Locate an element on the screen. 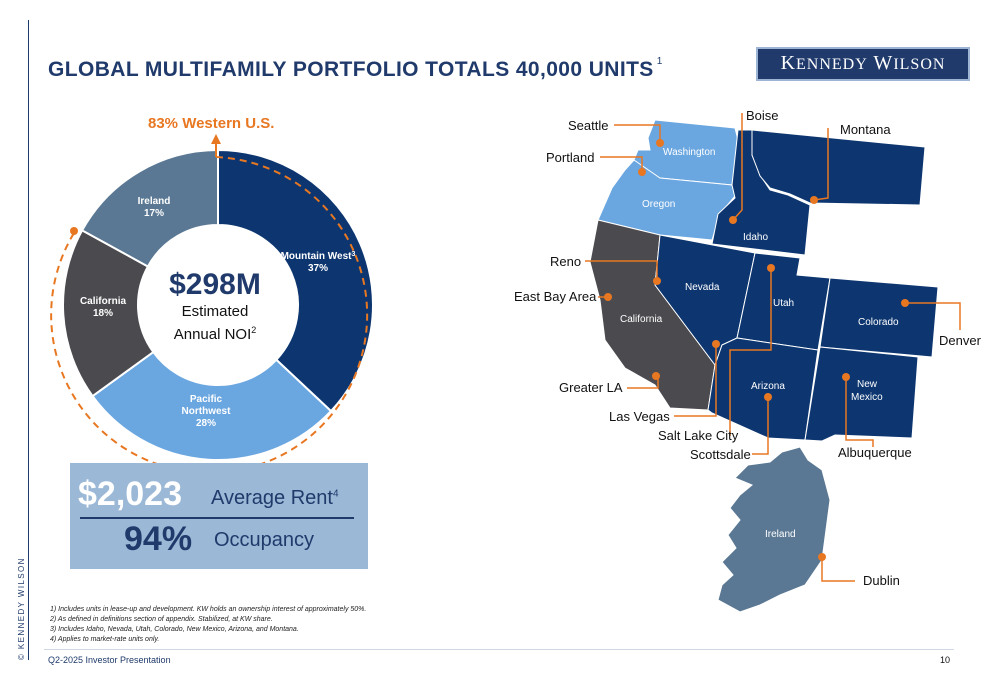  city-dublin: Dublin is located at coordinates (881, 580).